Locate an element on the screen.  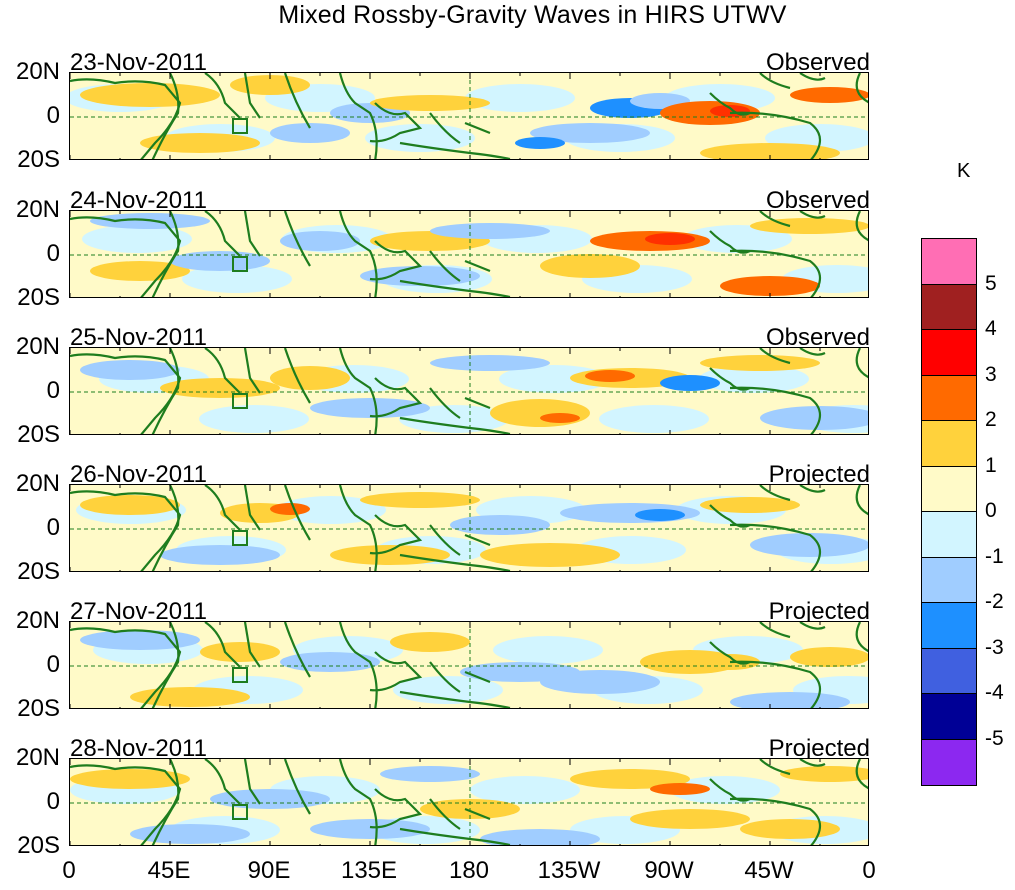
longitude-label: 135E is located at coordinates (369, 870).